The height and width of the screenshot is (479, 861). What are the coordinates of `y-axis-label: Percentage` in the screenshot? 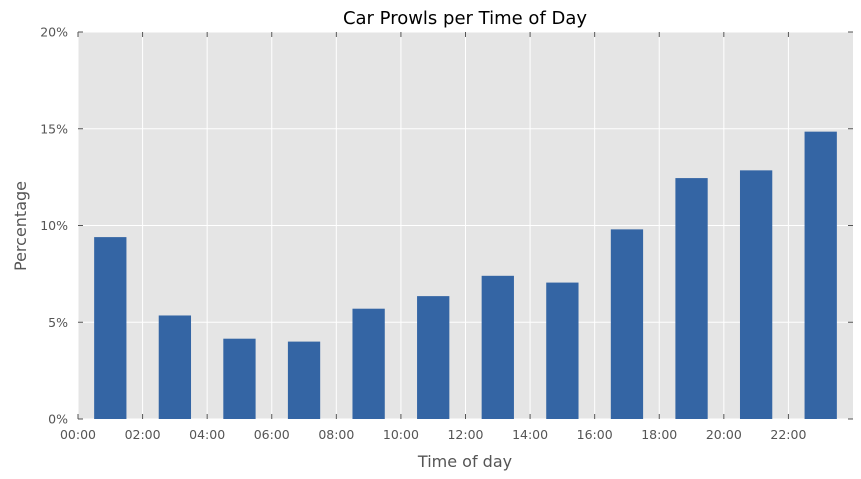 It's located at (20, 226).